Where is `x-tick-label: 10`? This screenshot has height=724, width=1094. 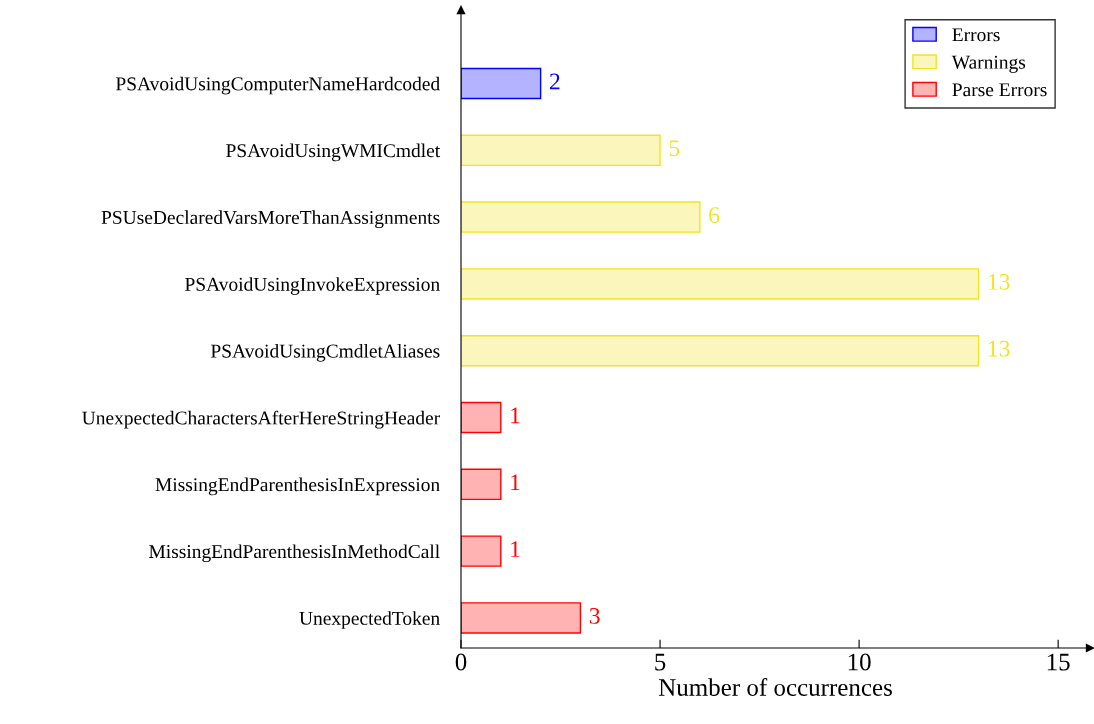 x-tick-label: 10 is located at coordinates (859, 662).